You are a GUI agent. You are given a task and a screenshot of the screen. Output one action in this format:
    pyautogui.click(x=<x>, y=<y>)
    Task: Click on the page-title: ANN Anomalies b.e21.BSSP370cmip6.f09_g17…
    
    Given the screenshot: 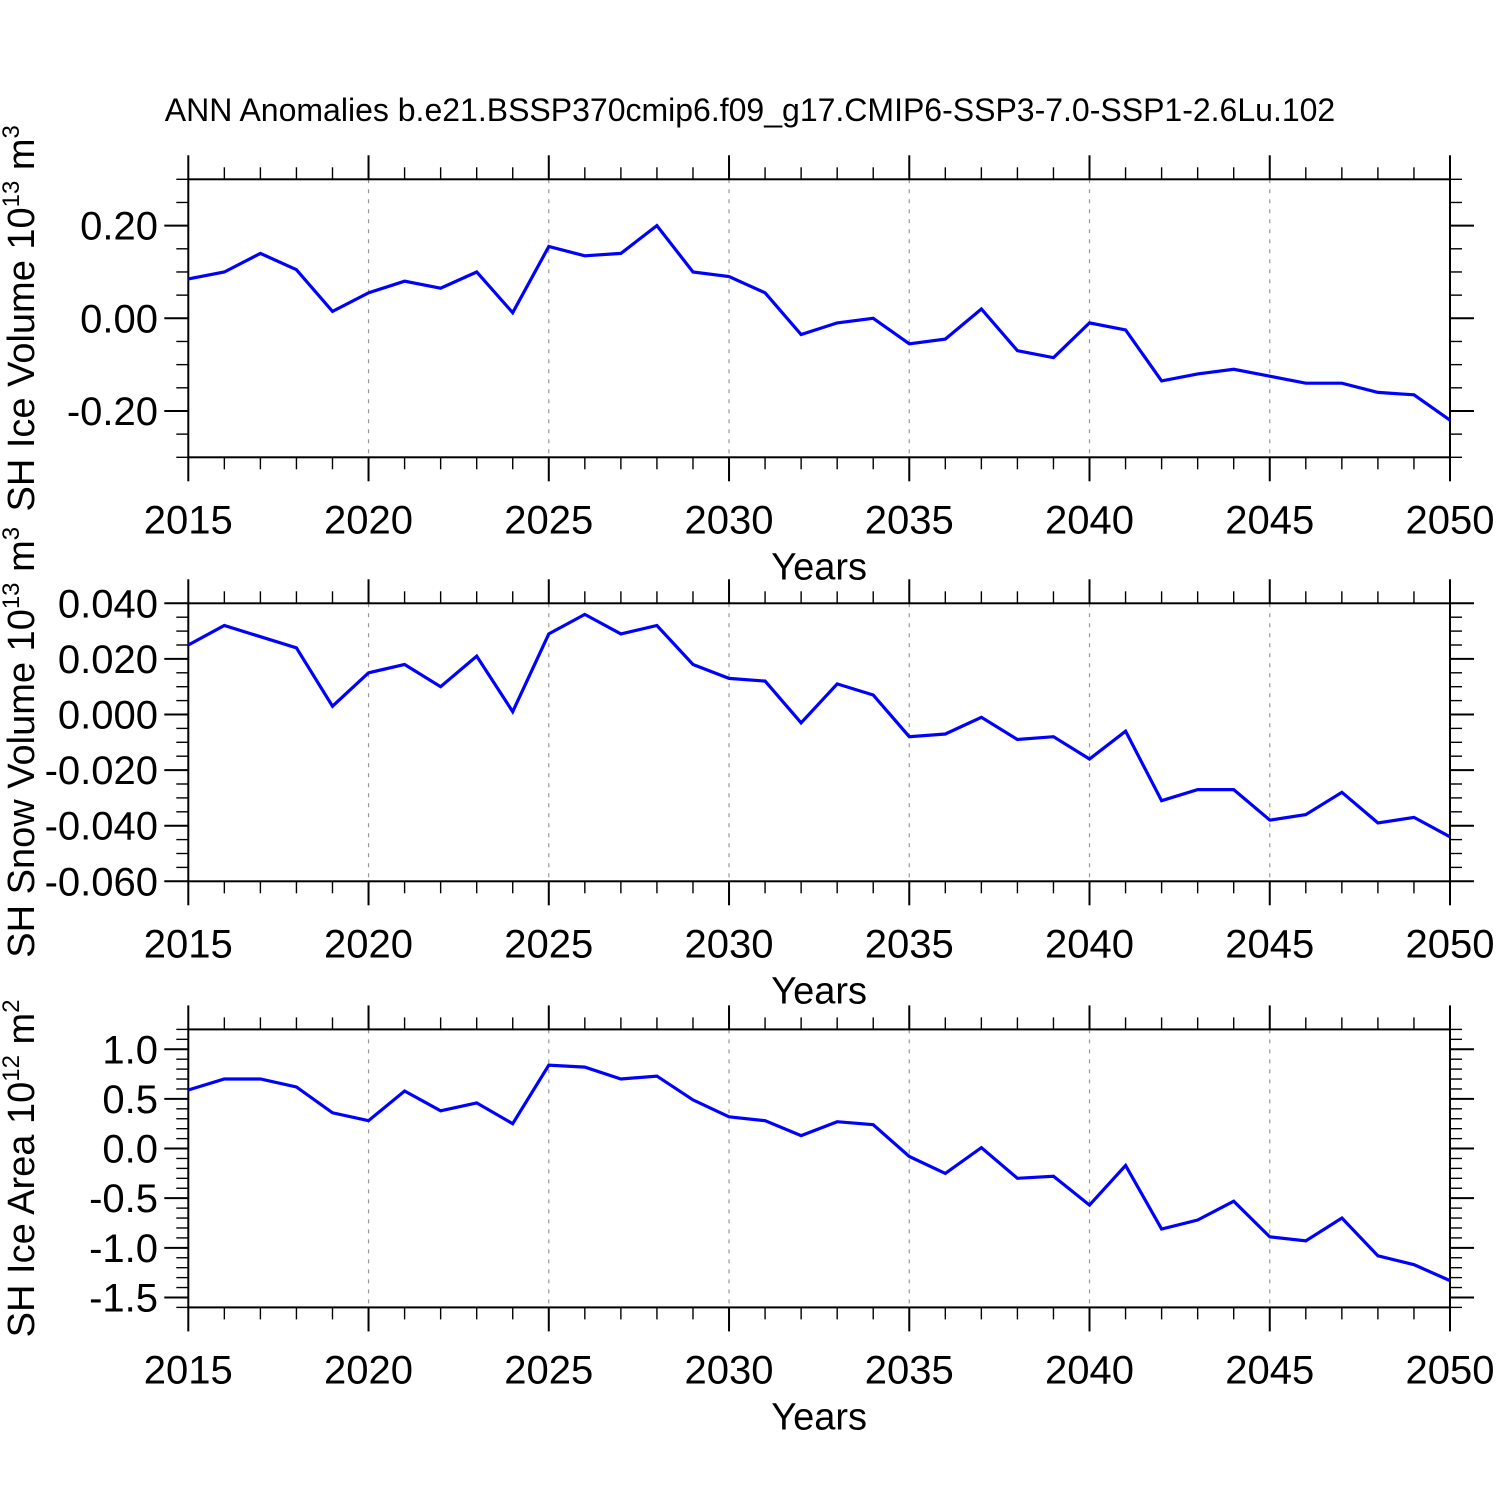 What is the action you would take?
    pyautogui.click(x=750, y=110)
    